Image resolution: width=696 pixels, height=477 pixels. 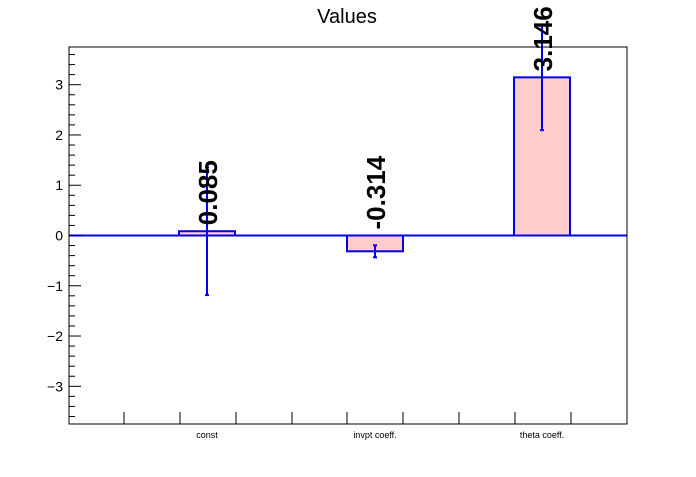 What do you see at coordinates (376, 192) in the screenshot?
I see `data-label-1: -0.314` at bounding box center [376, 192].